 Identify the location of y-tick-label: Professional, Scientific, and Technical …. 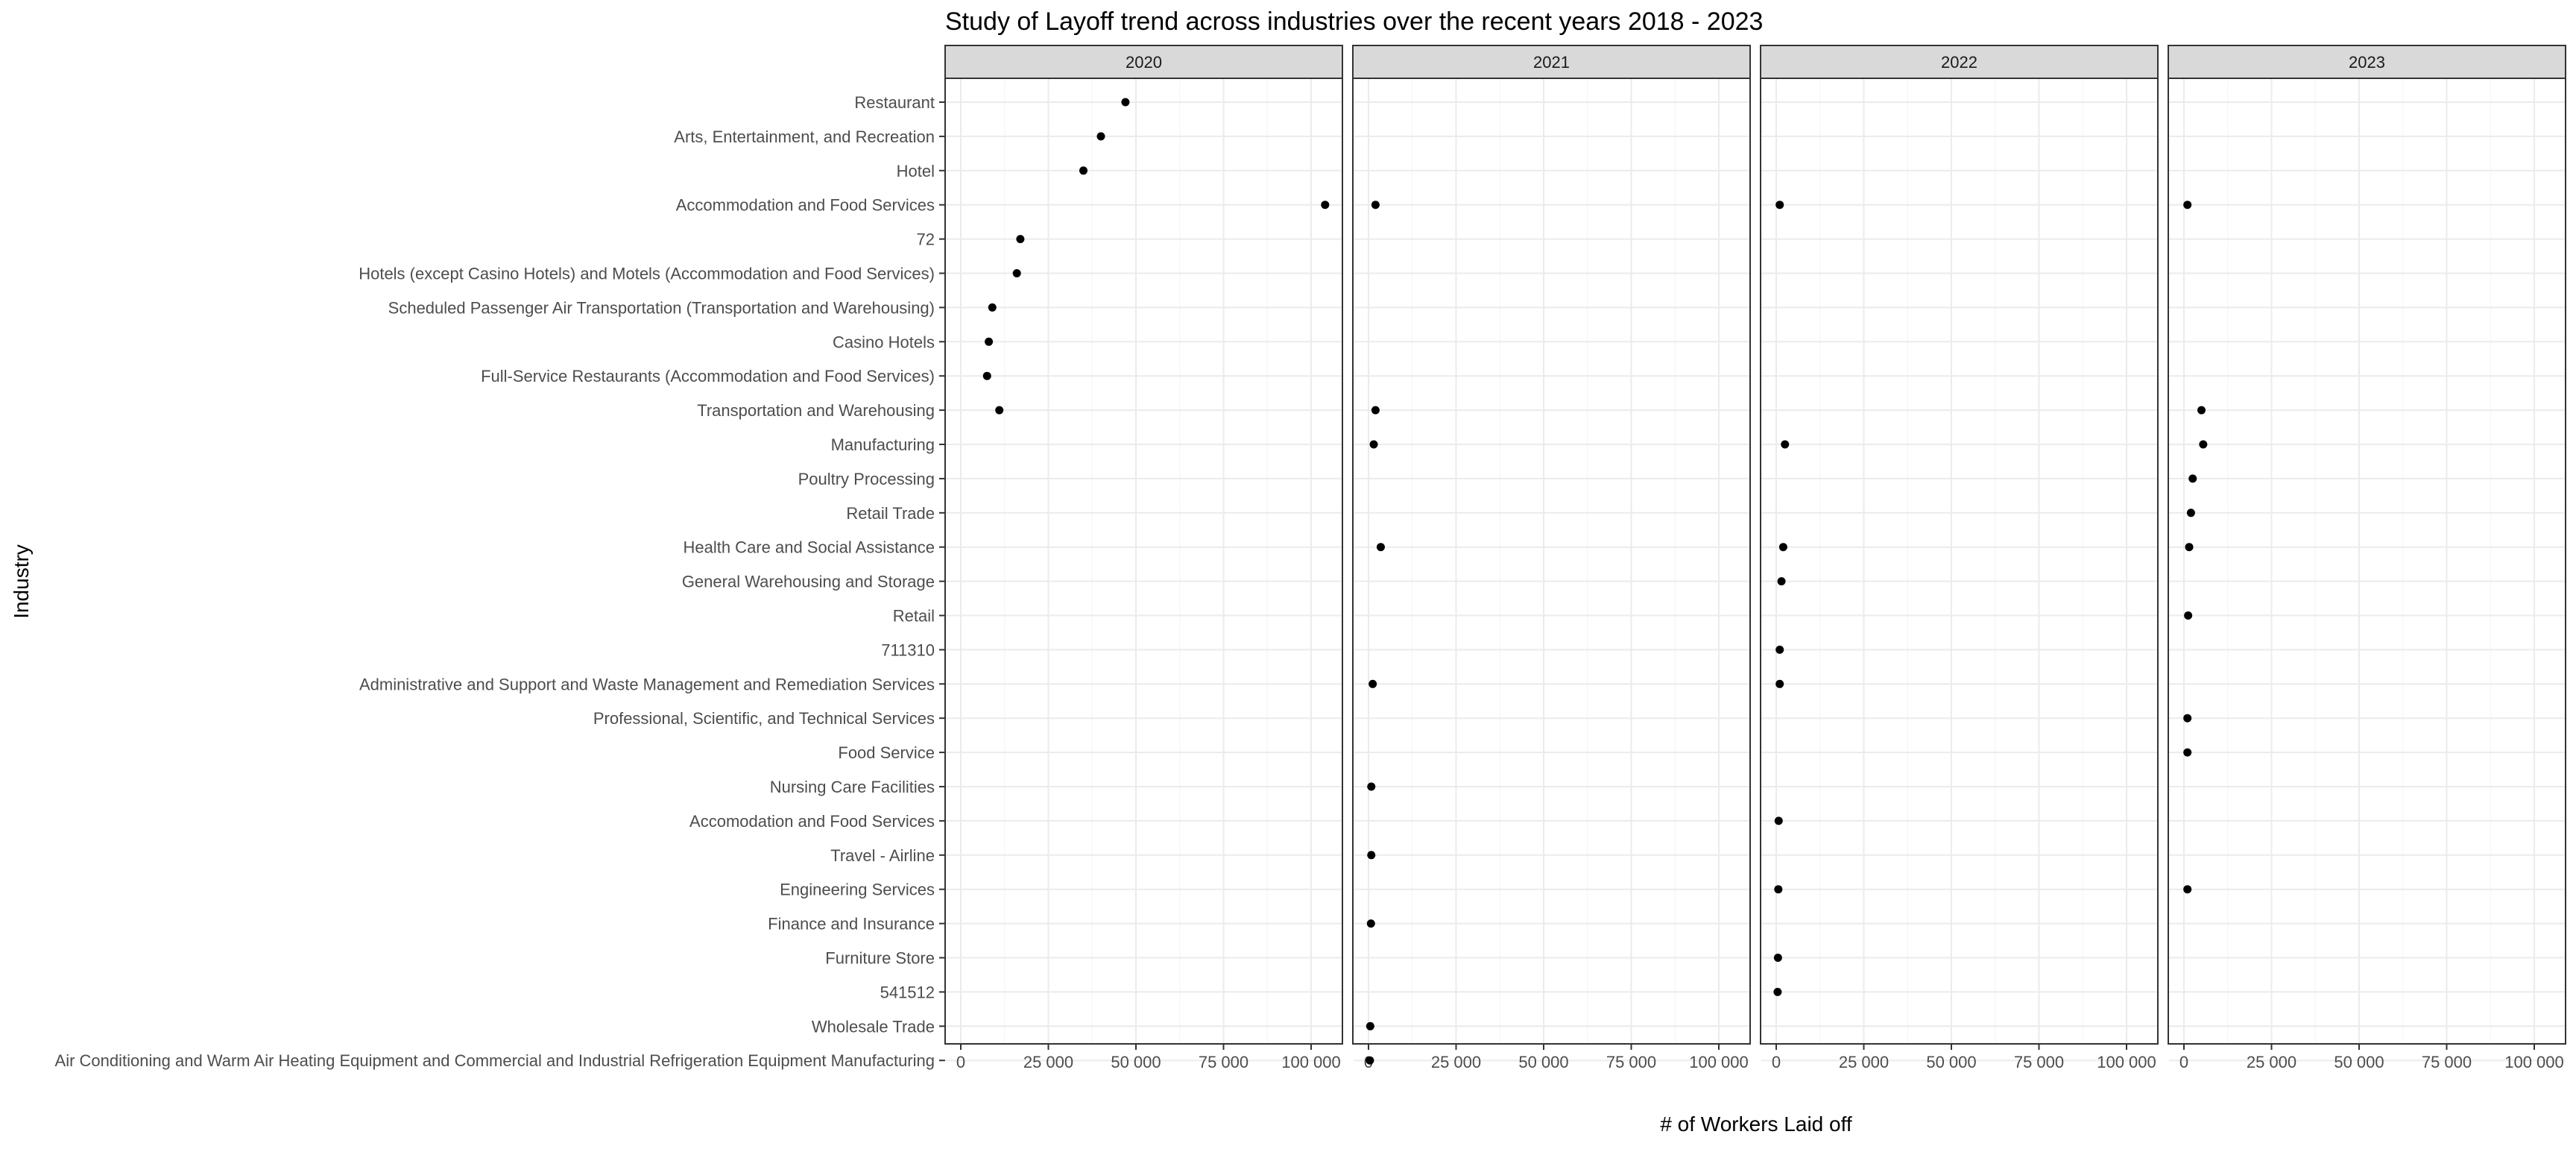
(764, 718).